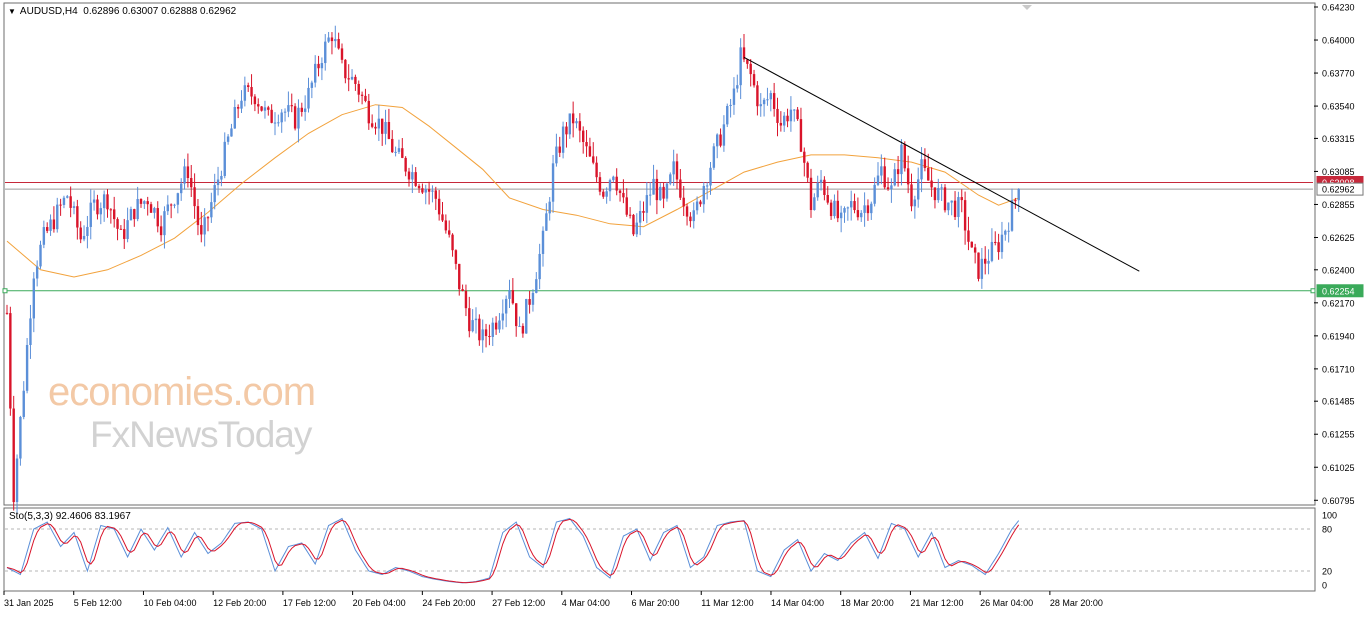 The image size is (1366, 620). What do you see at coordinates (1338, 107) in the screenshot?
I see `price-tick-label: 0.63540` at bounding box center [1338, 107].